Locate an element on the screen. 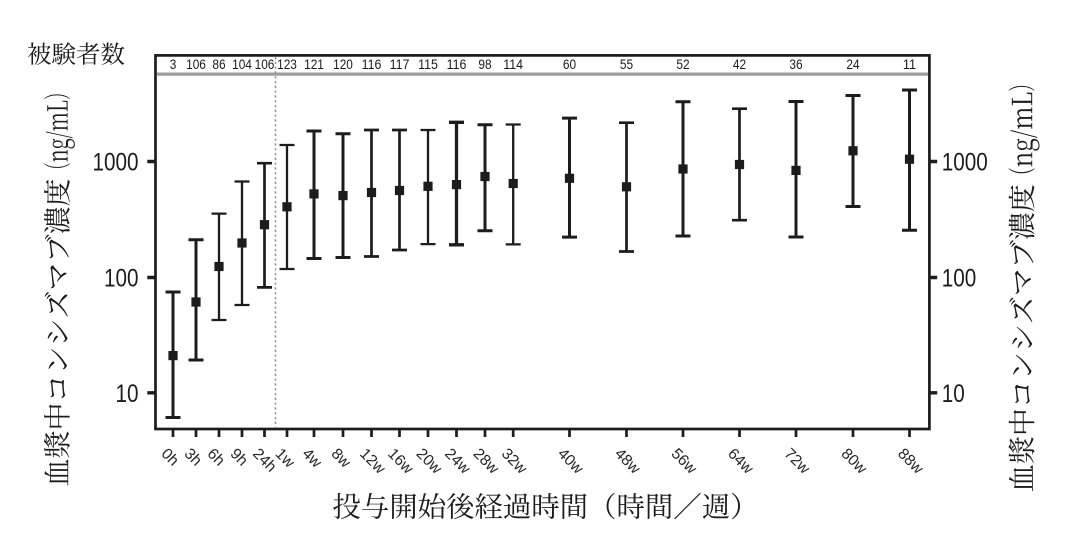 This screenshot has height=548, width=1075. svg-text: 60 is located at coordinates (569, 64).